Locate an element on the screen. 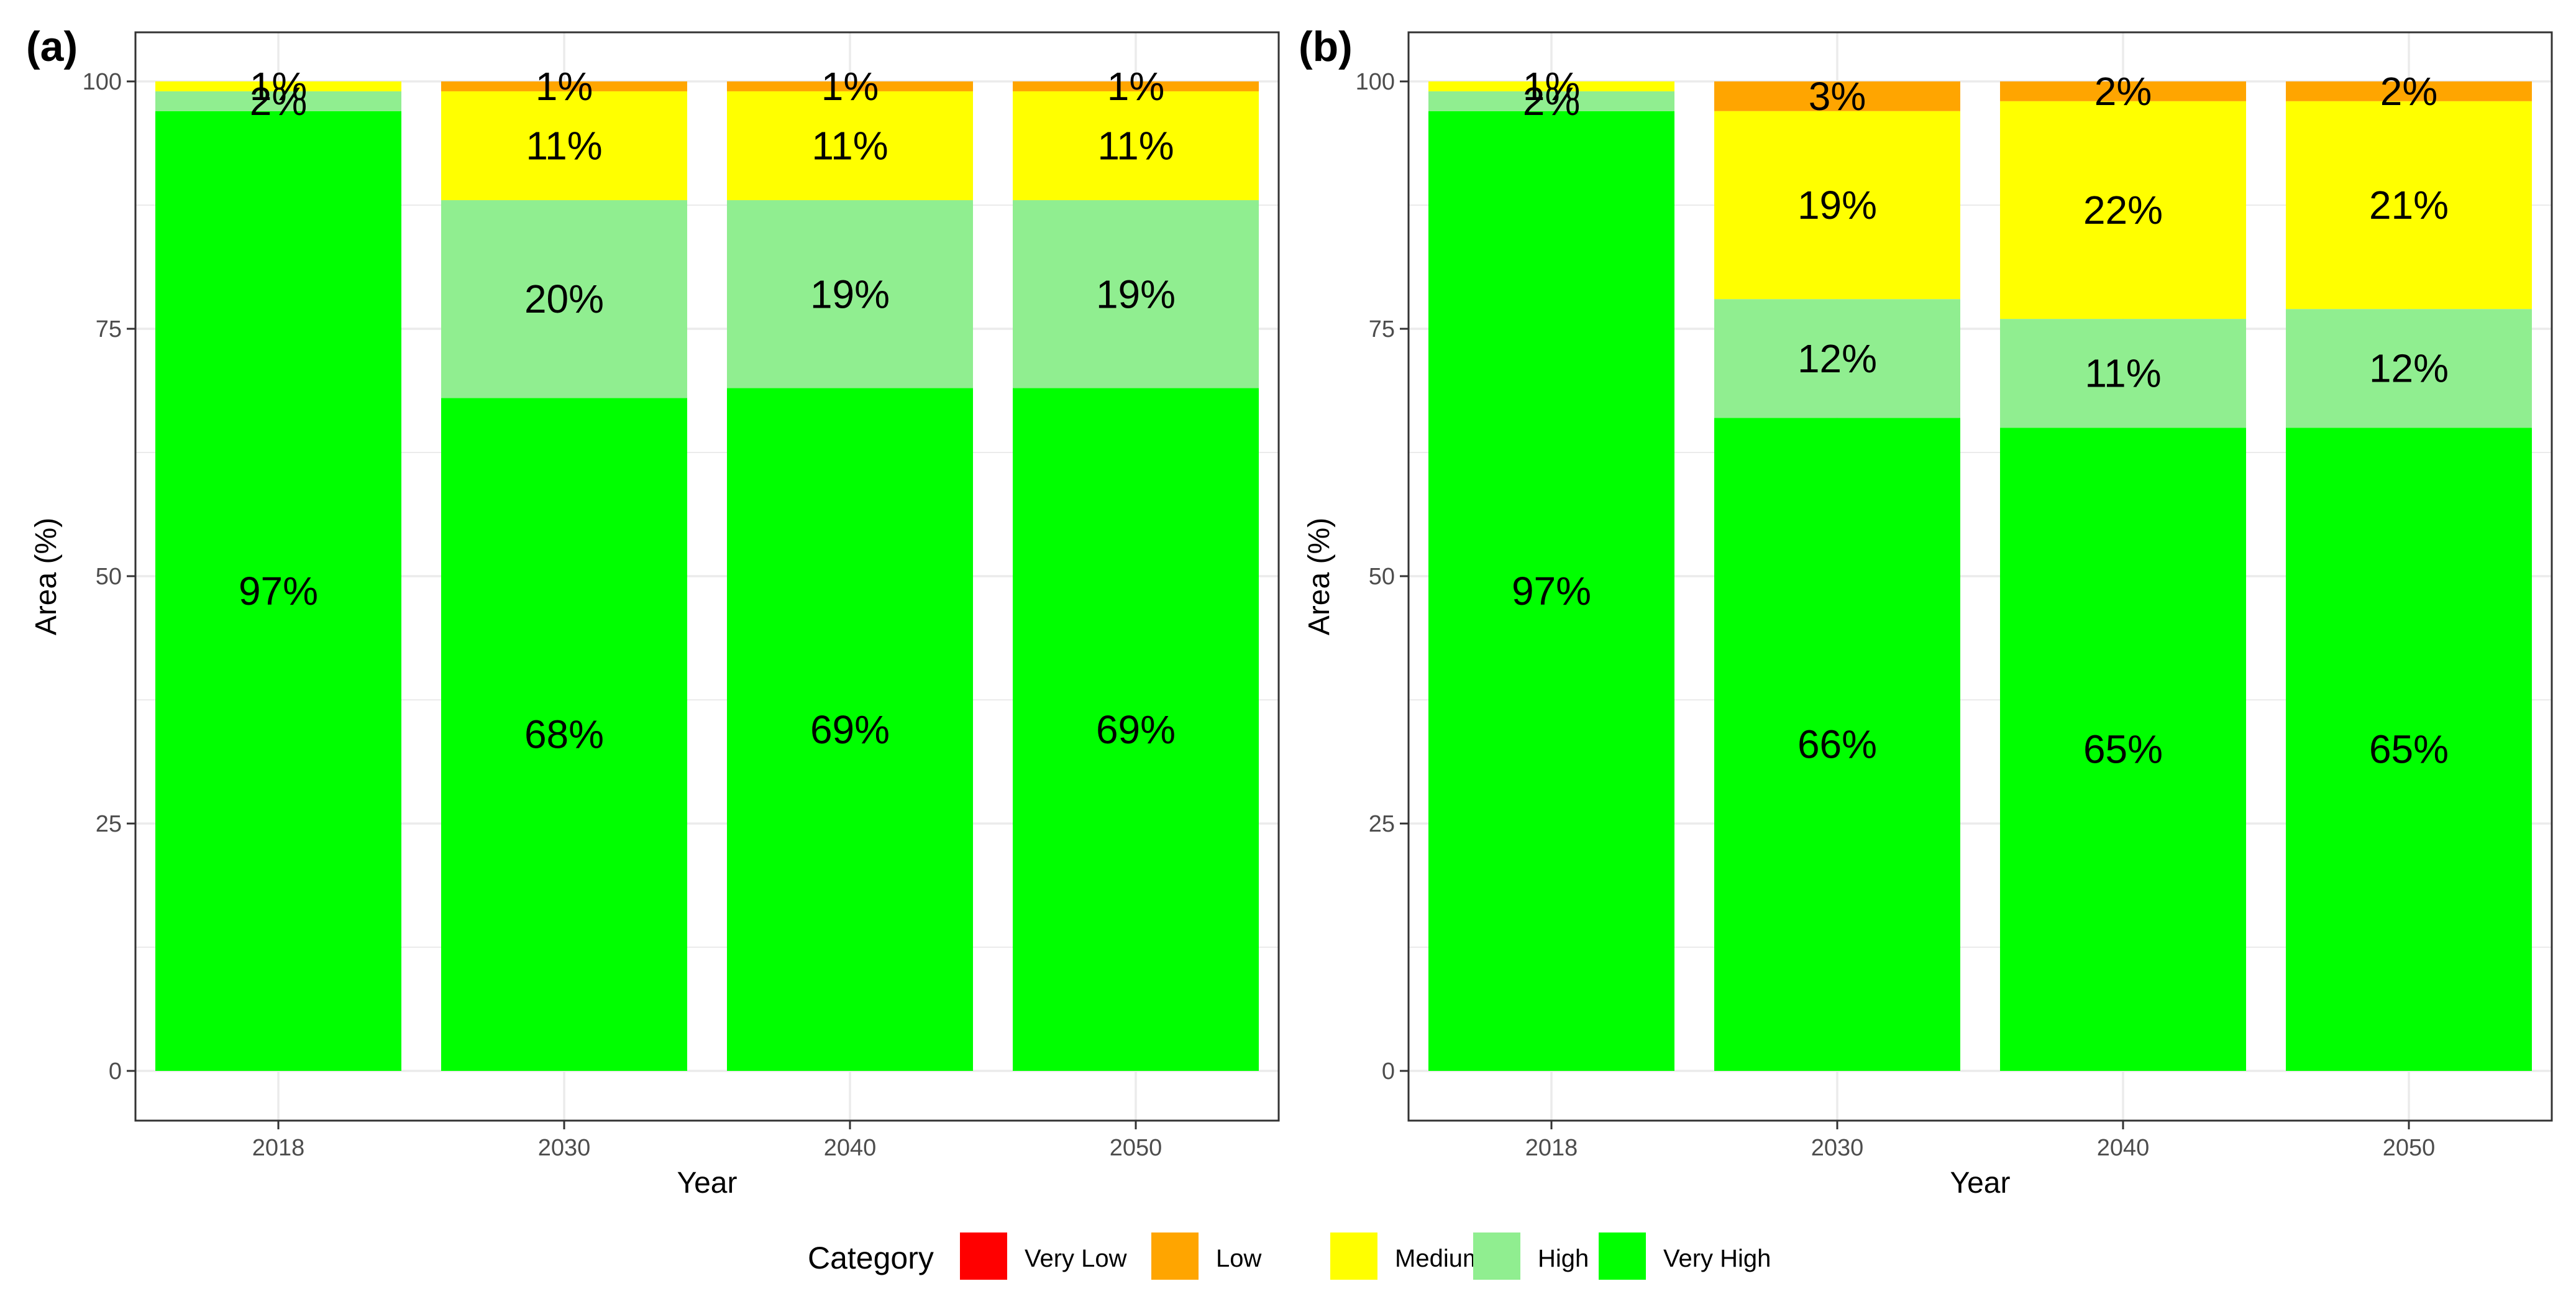 The image size is (2576, 1299). legend-label: High is located at coordinates (1563, 1259).